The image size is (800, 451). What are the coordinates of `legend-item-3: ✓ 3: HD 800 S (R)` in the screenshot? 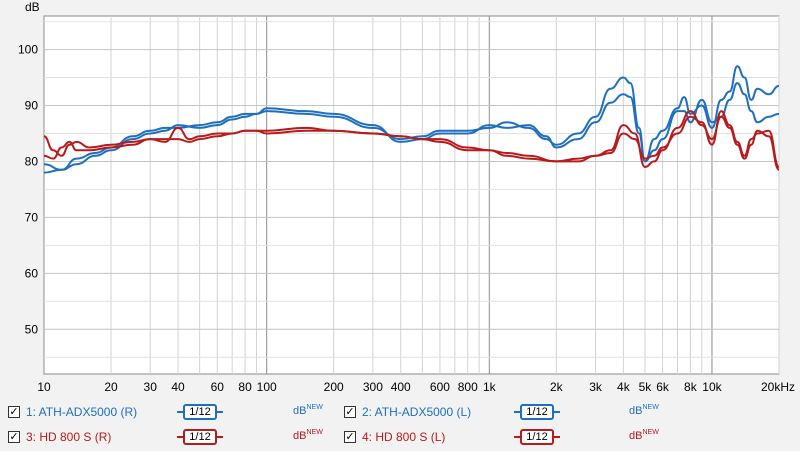 It's located at (59, 437).